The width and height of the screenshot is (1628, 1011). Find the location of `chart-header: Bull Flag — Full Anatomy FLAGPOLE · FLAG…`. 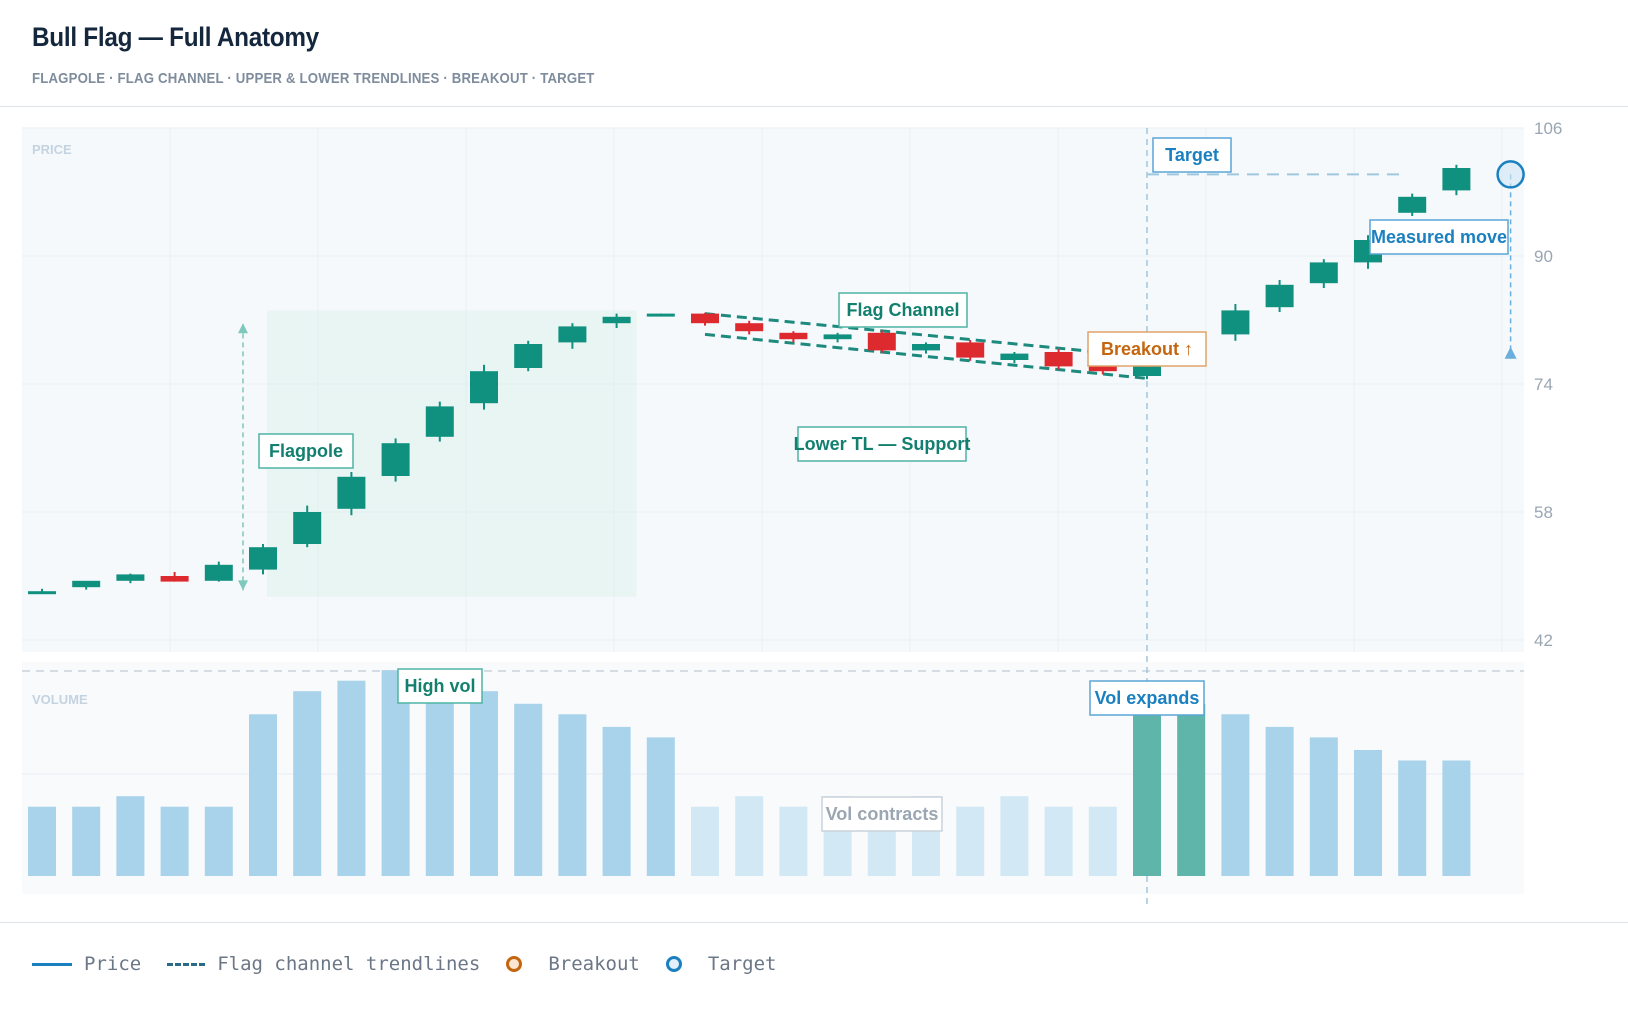

chart-header: Bull Flag — Full Anatomy FLAGPOLE · FLAG… is located at coordinates (814, 53).